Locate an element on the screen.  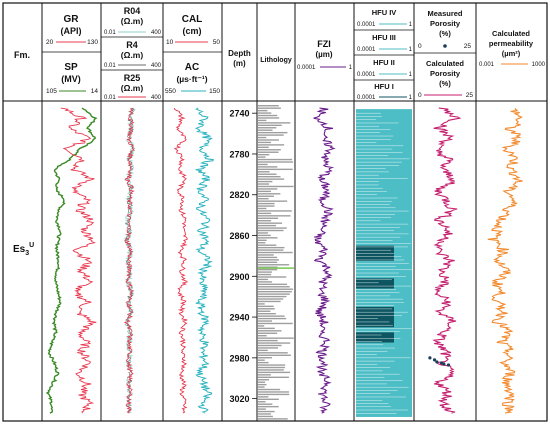
fzi-unit: (µm) is located at coordinates (323, 54).